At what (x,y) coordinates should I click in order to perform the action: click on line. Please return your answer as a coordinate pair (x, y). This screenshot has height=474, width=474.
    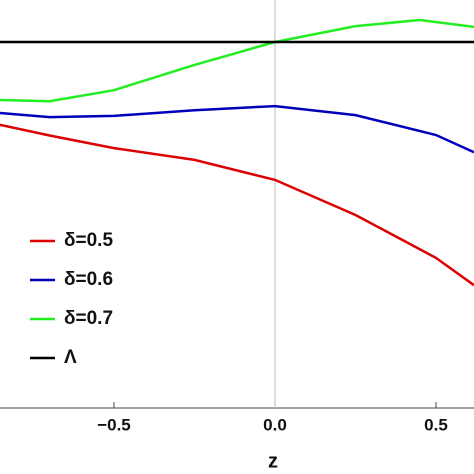
    Looking at the image, I should click on (237, 129).